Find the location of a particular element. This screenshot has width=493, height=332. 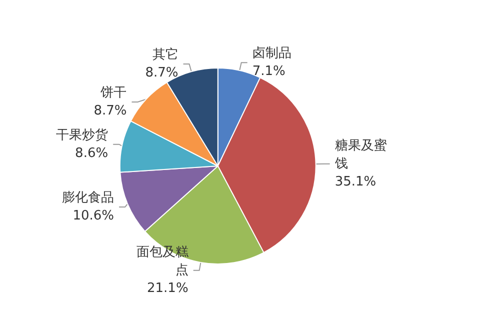

slice-label: 其它 is located at coordinates (165, 54).